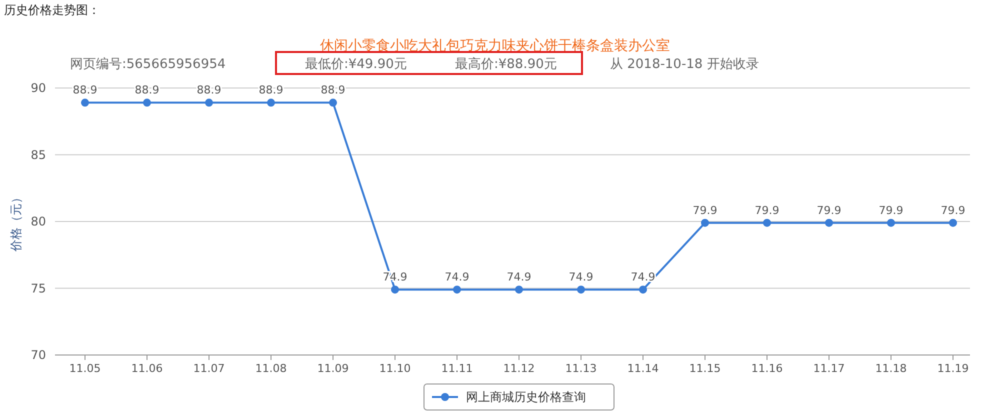 The height and width of the screenshot is (417, 986). I want to click on x-tick-label: 11.09, so click(333, 368).